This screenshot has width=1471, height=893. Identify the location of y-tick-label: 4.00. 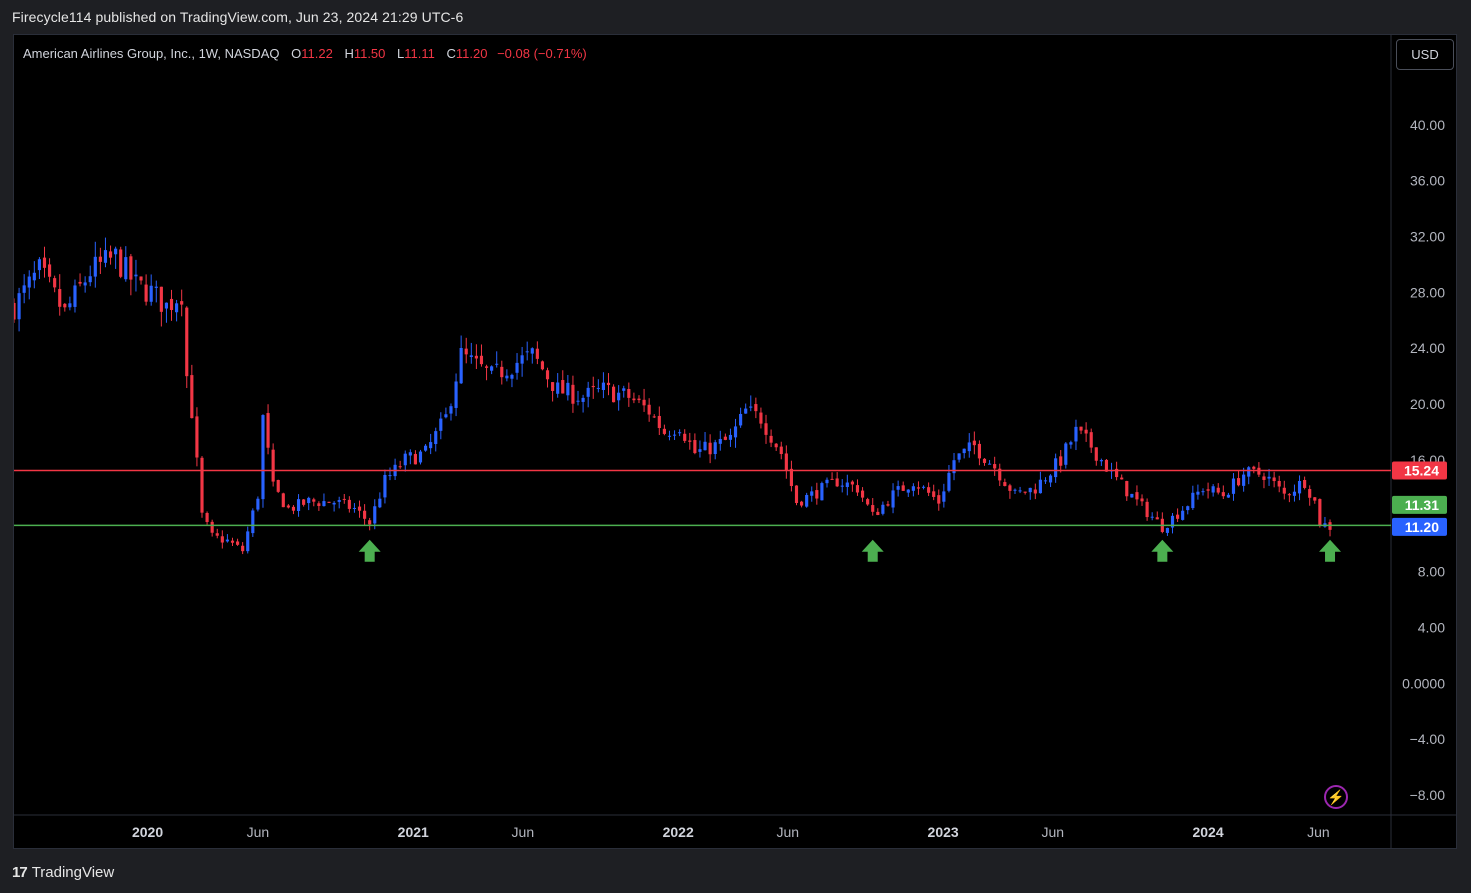
(1431, 627).